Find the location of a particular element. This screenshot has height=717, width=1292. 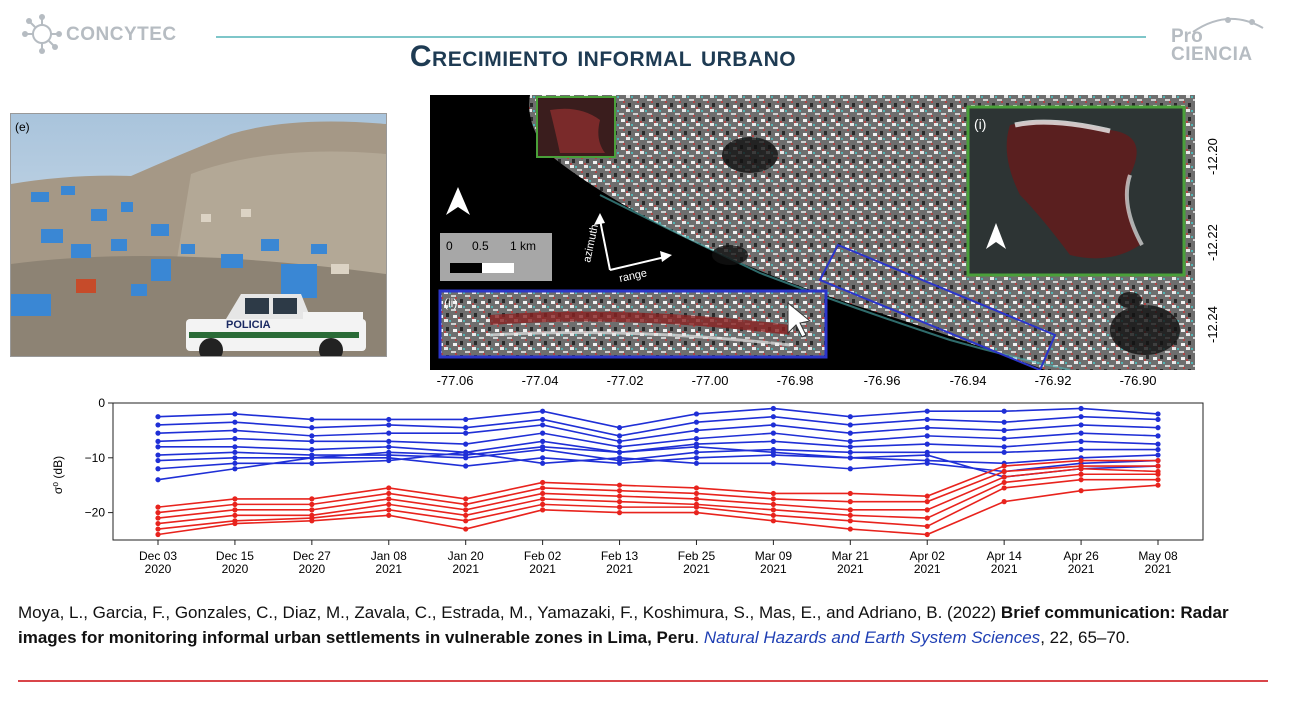

concytec-network-icon is located at coordinates (42, 34).